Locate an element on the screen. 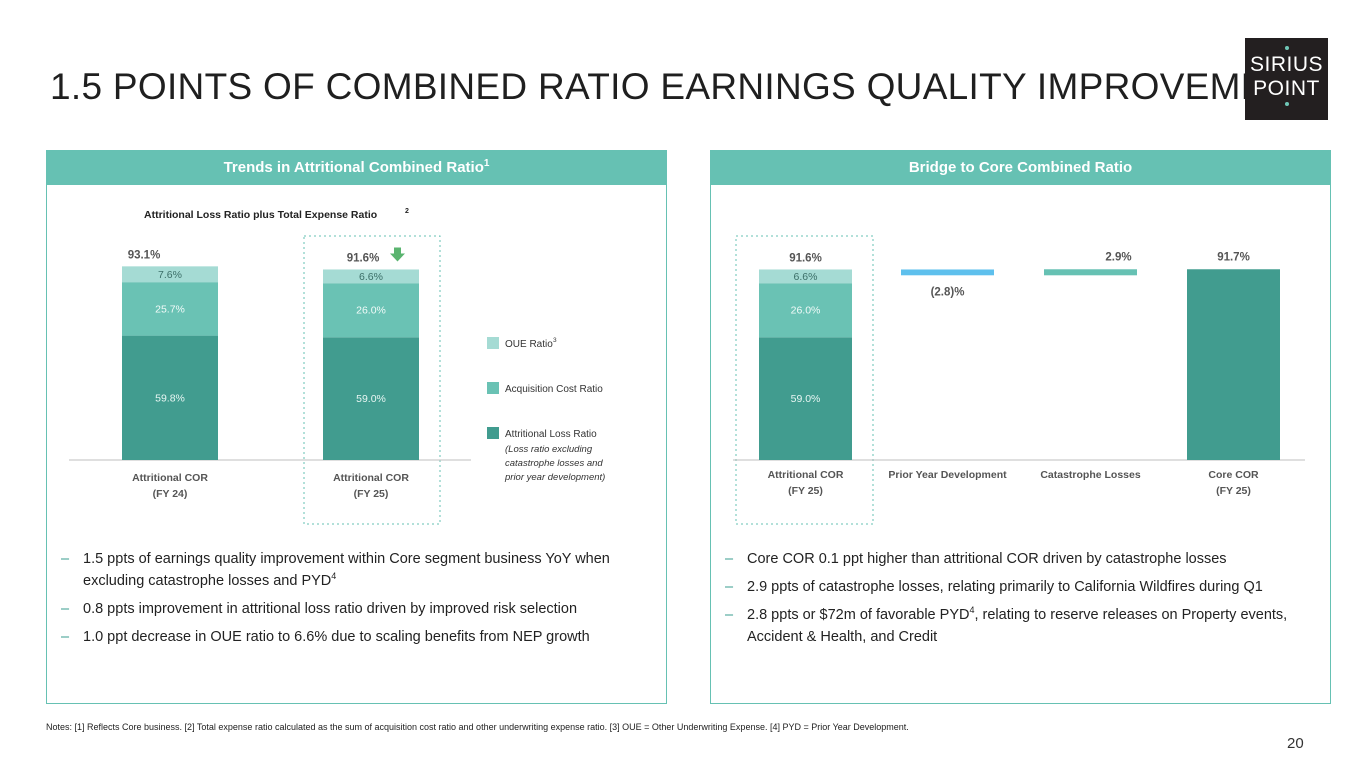  start-segment-attritional-loss-ratio is located at coordinates (805, 398).